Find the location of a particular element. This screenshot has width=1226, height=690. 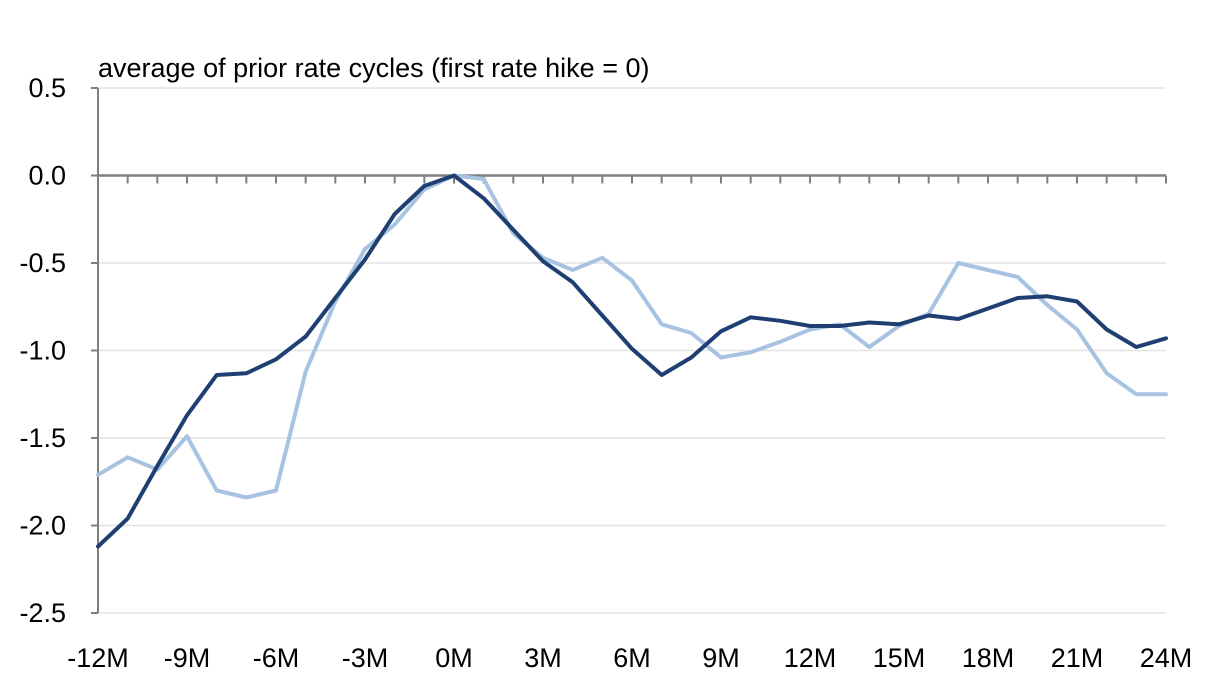

x-tick-label: 9M is located at coordinates (721, 658).